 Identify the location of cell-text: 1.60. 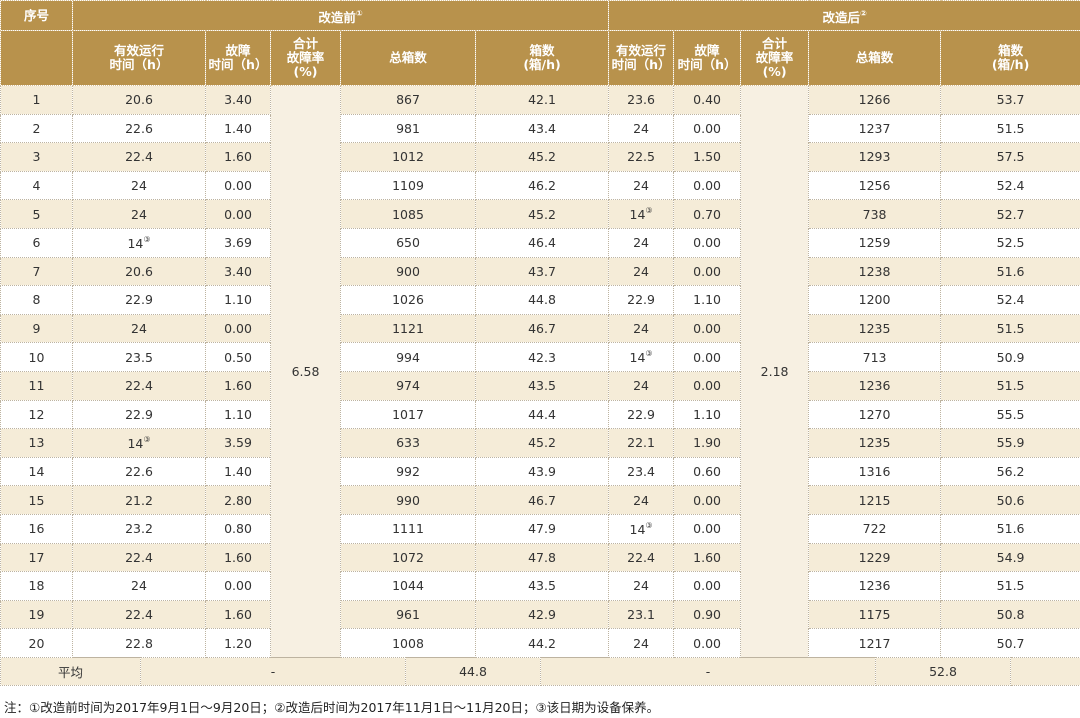
(238, 386).